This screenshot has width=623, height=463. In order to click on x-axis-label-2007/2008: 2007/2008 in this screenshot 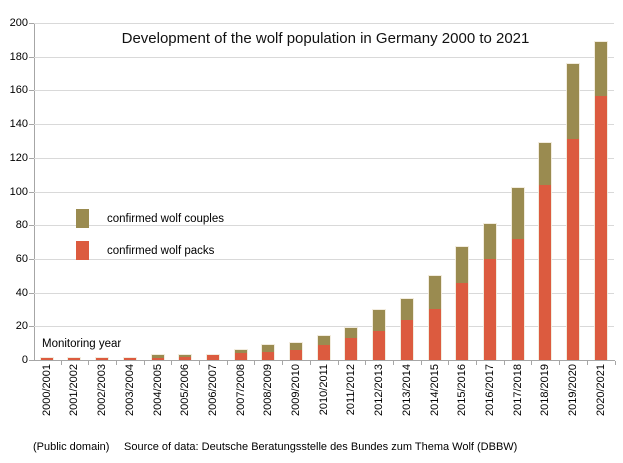, I will do `click(240, 390)`.